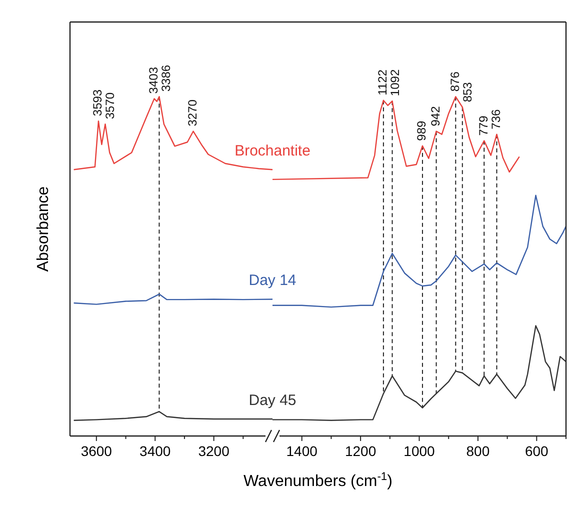 Image resolution: width=582 pixels, height=511 pixels. Describe the element at coordinates (383, 82) in the screenshot. I see `annotation: 1122` at that location.